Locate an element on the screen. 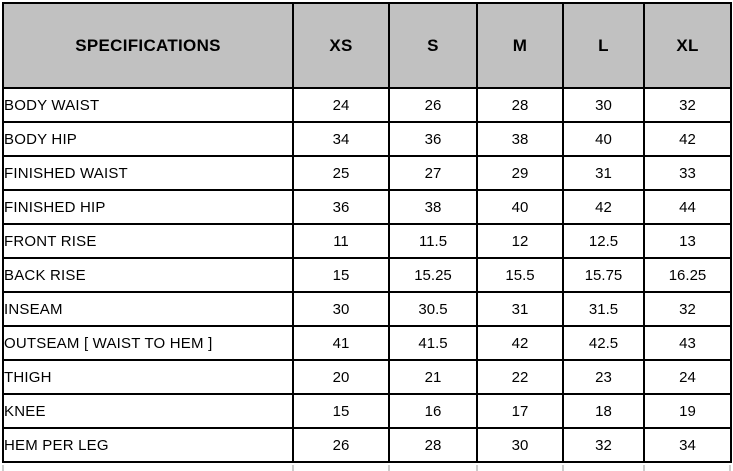  size-value-cell: 16 is located at coordinates (433, 411).